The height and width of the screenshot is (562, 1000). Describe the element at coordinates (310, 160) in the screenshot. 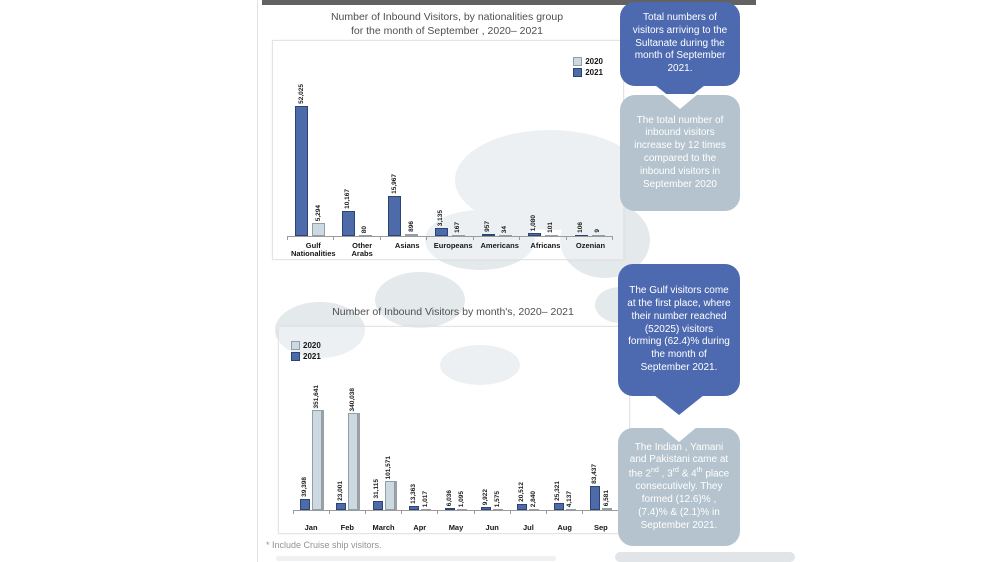

I see `bar-group-gulf-nationalities: 52,025 5,294` at that location.